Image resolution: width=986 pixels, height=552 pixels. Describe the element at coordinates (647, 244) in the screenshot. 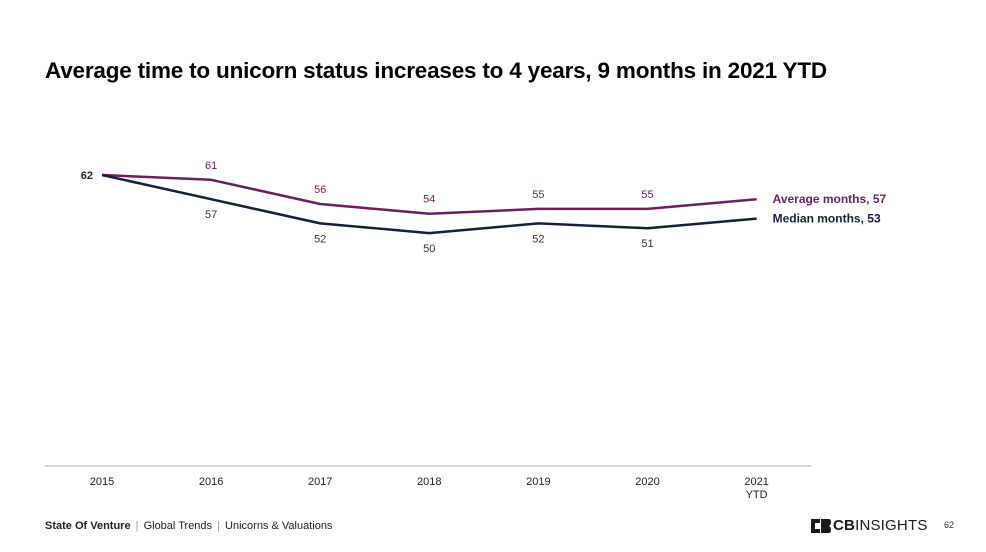

I see `median-data-label: 51` at that location.